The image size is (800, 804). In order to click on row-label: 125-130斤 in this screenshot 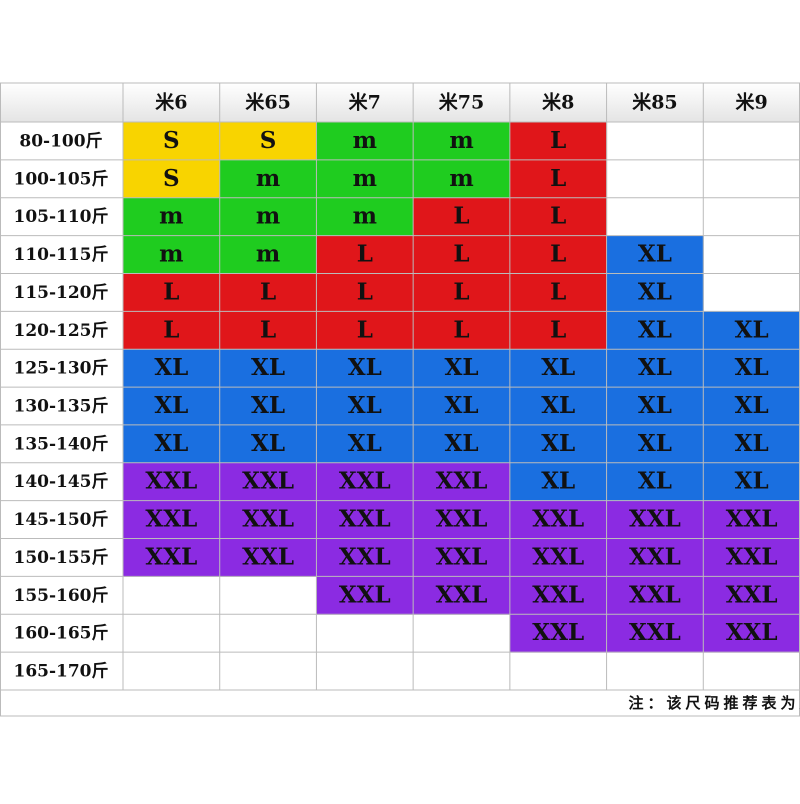, I will do `click(60, 369)`.